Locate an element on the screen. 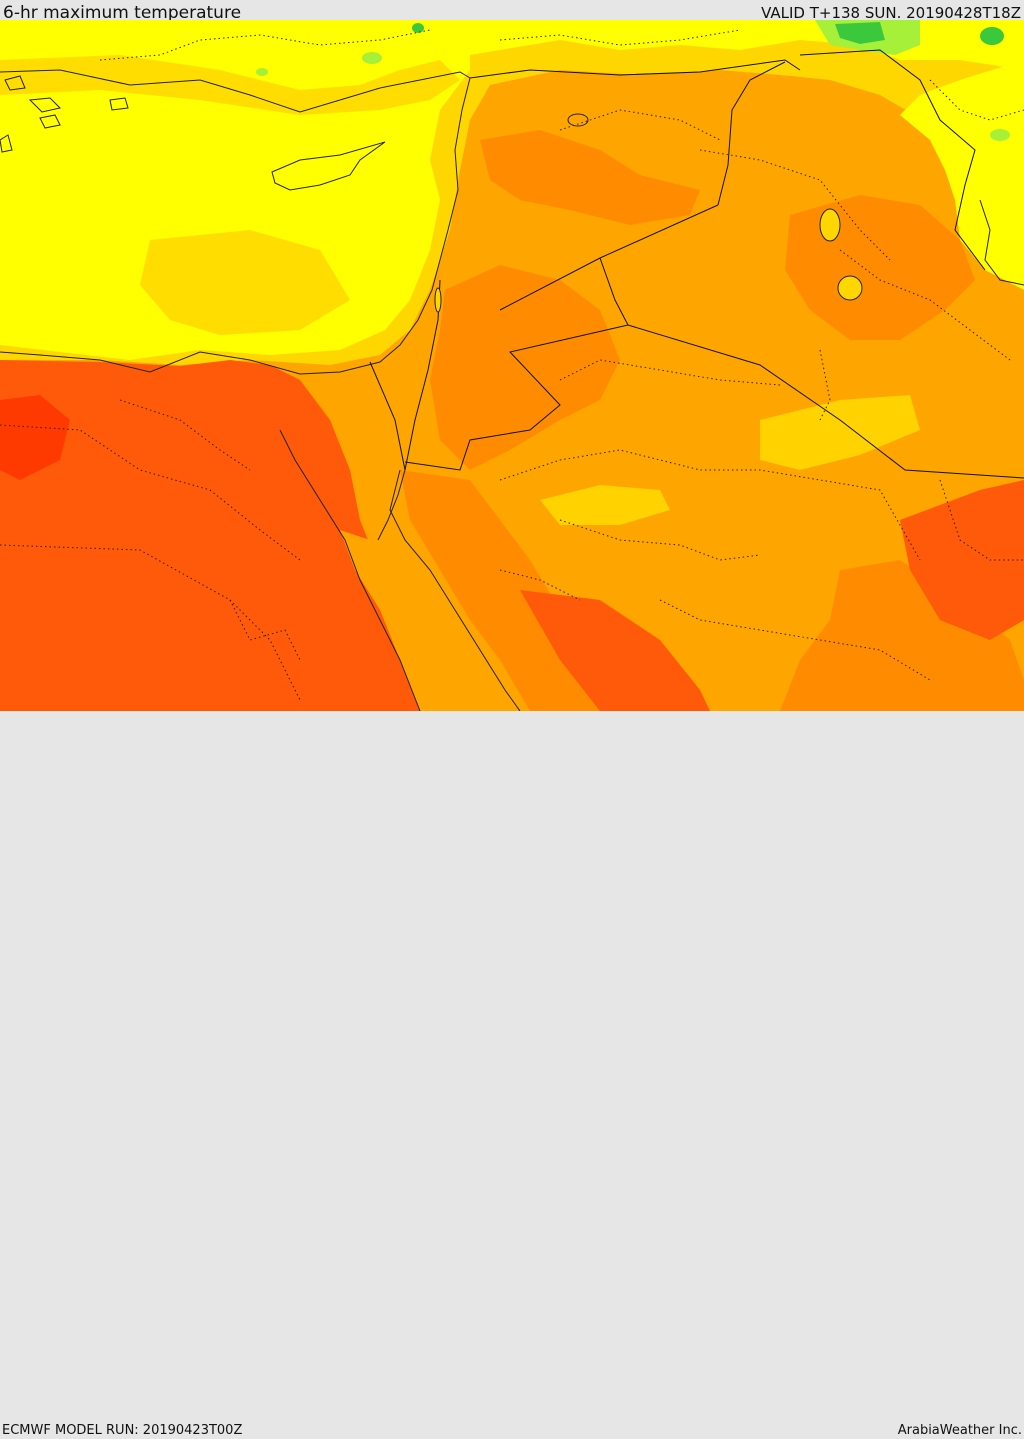  field-red-orange-hotspot is located at coordinates (35, 437).